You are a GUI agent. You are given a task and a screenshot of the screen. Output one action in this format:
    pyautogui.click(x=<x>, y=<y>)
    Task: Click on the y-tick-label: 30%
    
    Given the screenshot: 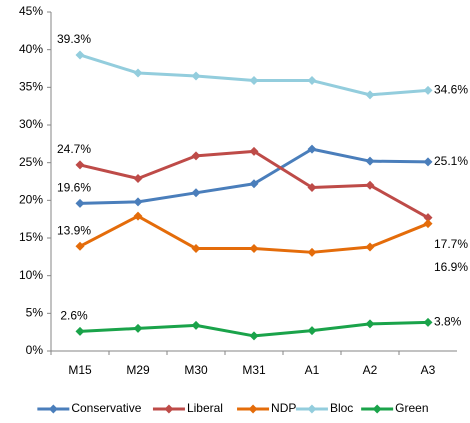 What is the action you would take?
    pyautogui.click(x=31, y=124)
    